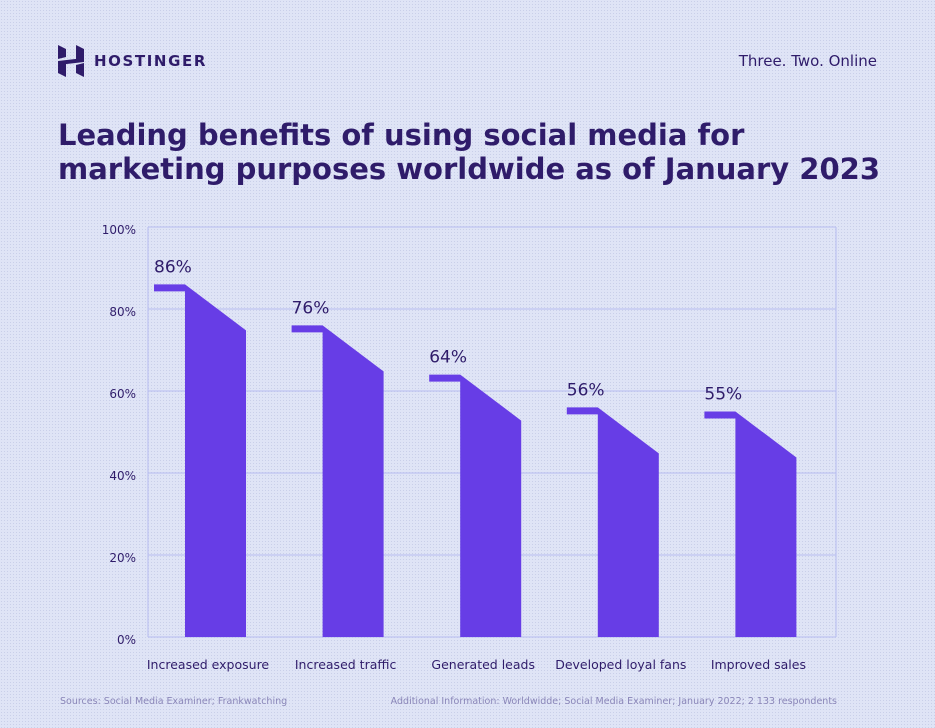  Describe the element at coordinates (122, 394) in the screenshot. I see `y-tick-label: 60%` at that location.